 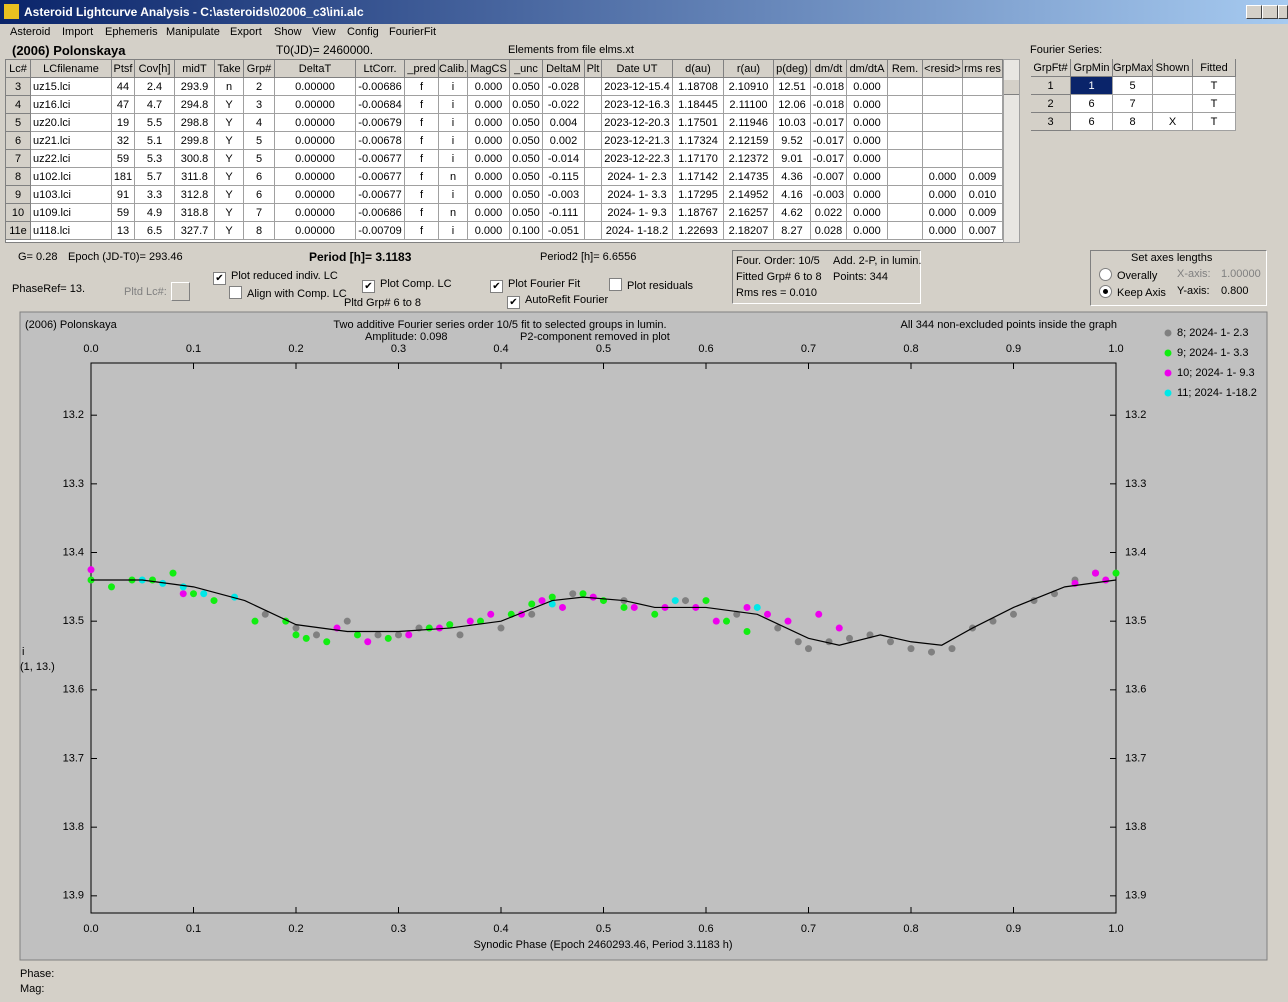 What do you see at coordinates (983, 69) in the screenshot?
I see `column-header: rms res` at bounding box center [983, 69].